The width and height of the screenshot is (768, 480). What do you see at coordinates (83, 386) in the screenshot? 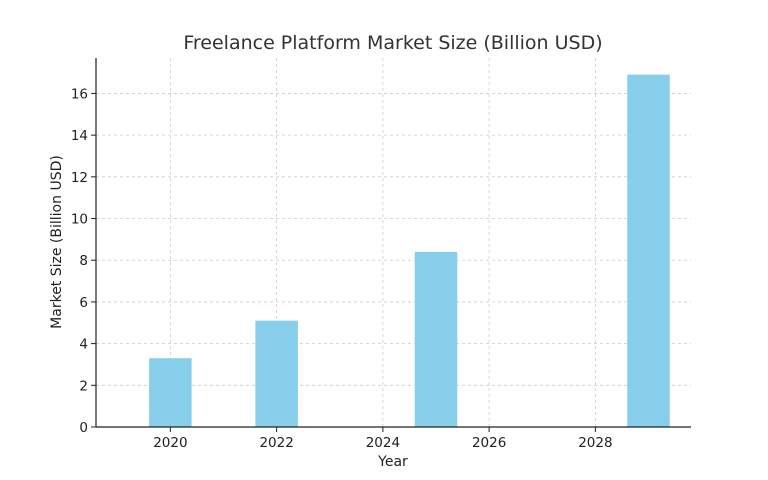
I see `y-tick-label: 2` at bounding box center [83, 386].